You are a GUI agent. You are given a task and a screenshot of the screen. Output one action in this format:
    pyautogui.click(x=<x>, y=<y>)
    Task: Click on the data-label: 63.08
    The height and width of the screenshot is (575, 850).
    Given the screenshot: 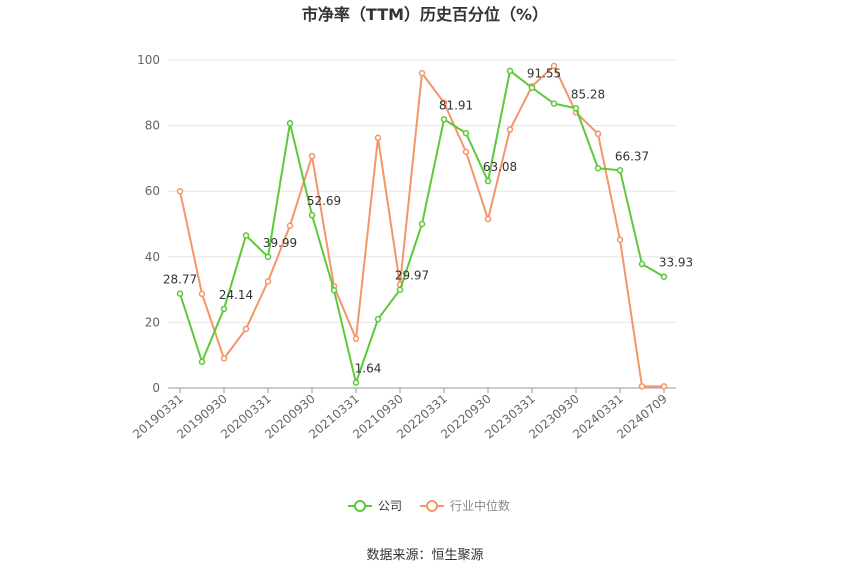 What is the action you would take?
    pyautogui.click(x=500, y=167)
    